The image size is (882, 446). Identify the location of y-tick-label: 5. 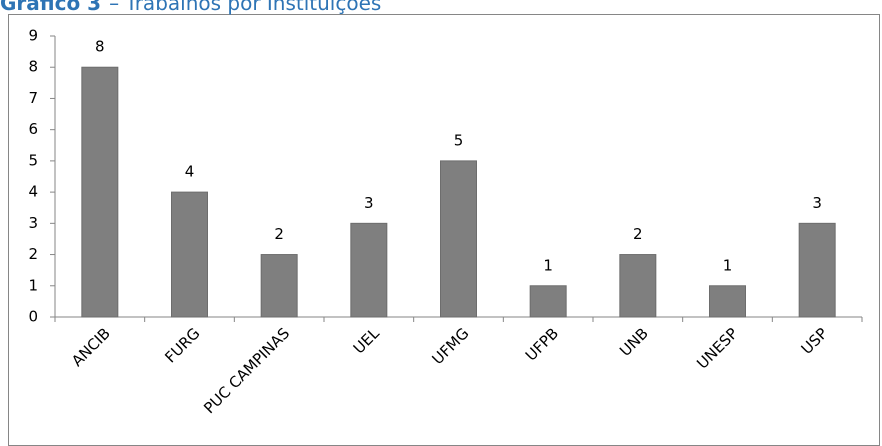
(33, 160).